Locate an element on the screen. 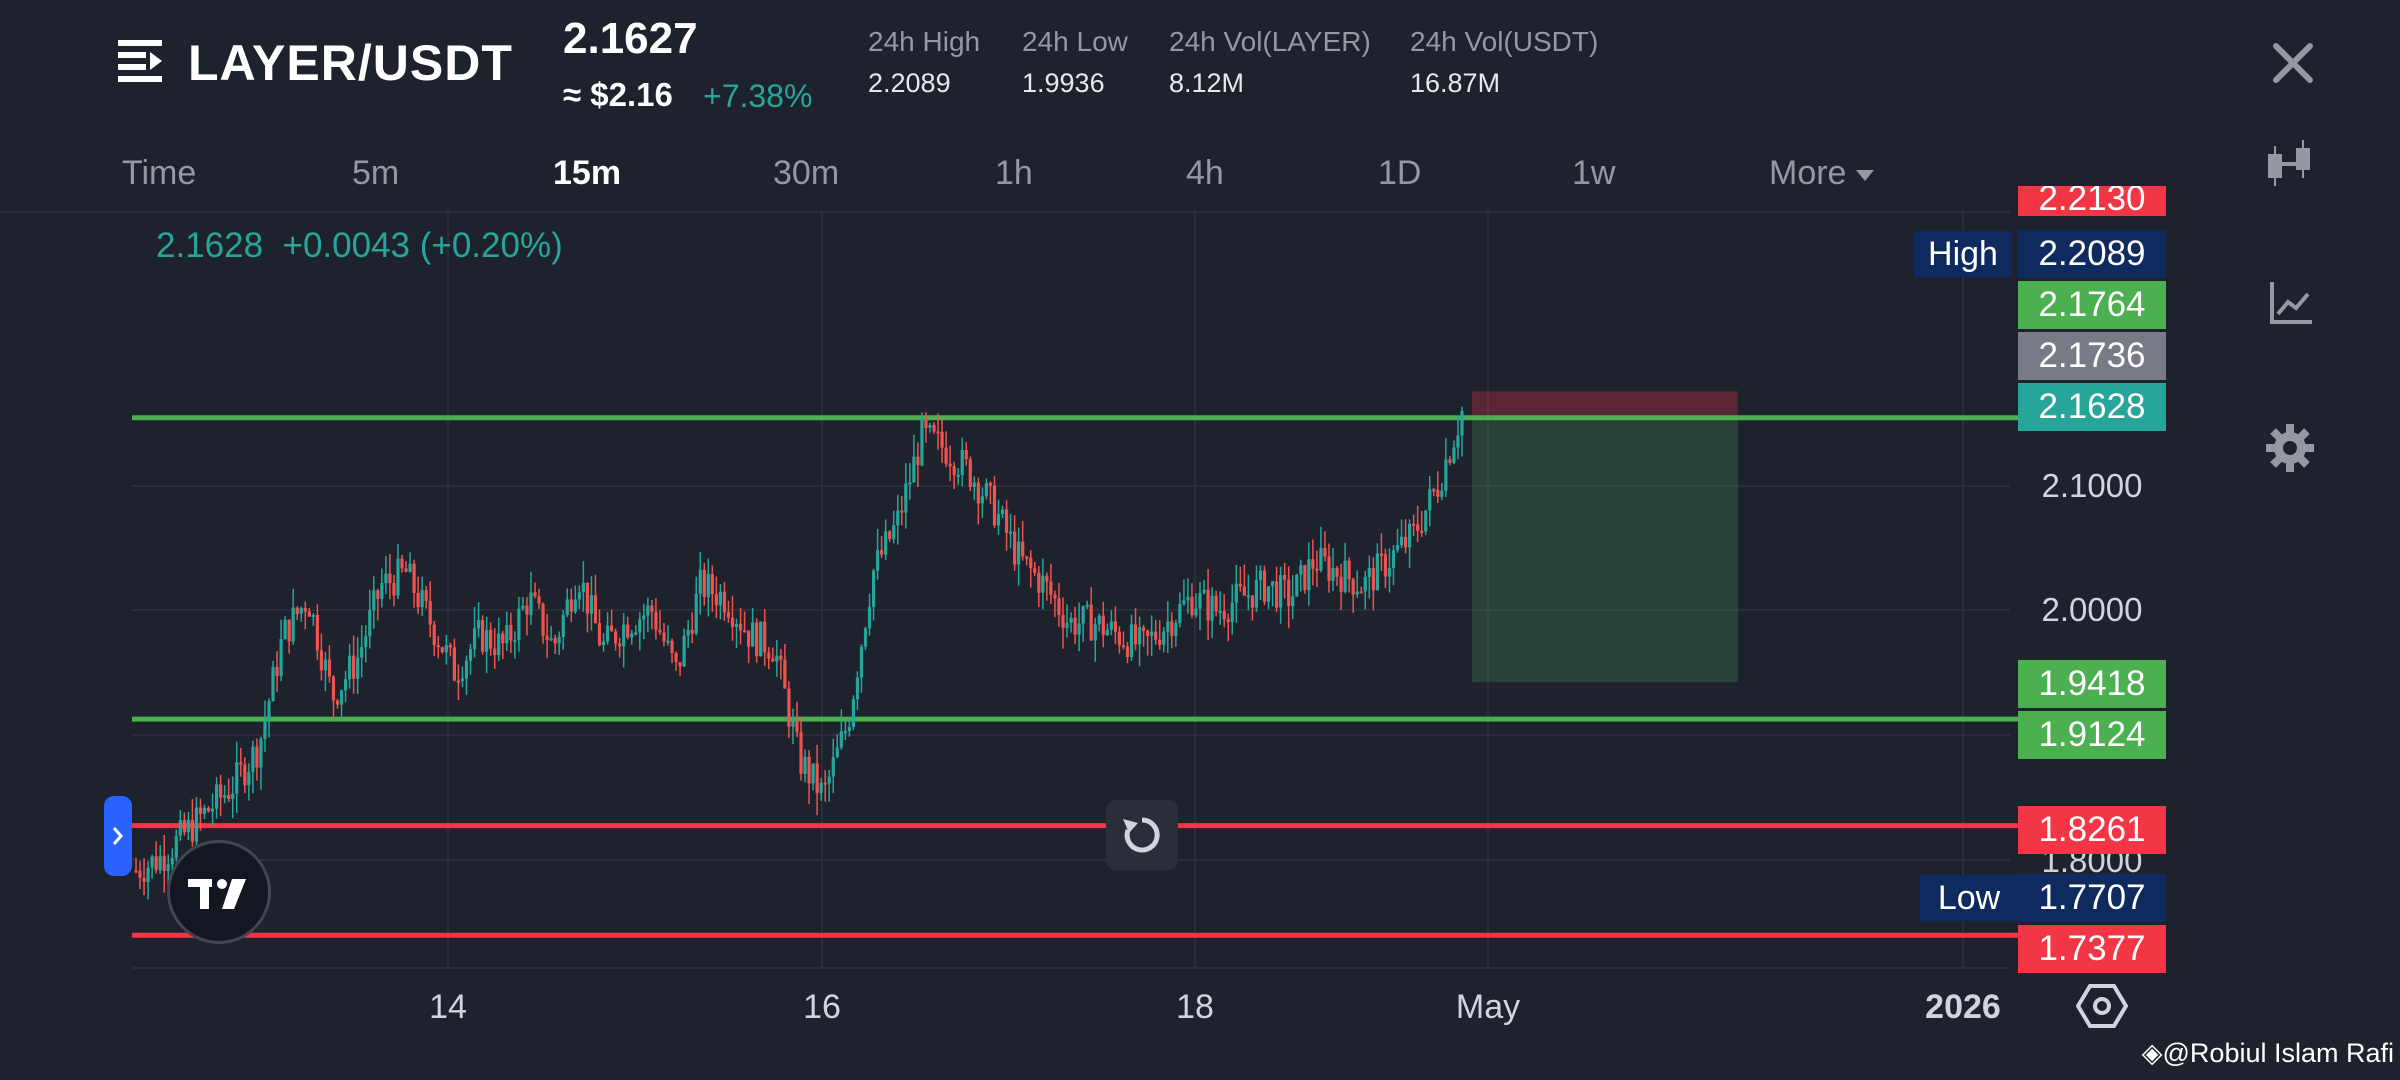  tab-5m: 5m is located at coordinates (376, 173).